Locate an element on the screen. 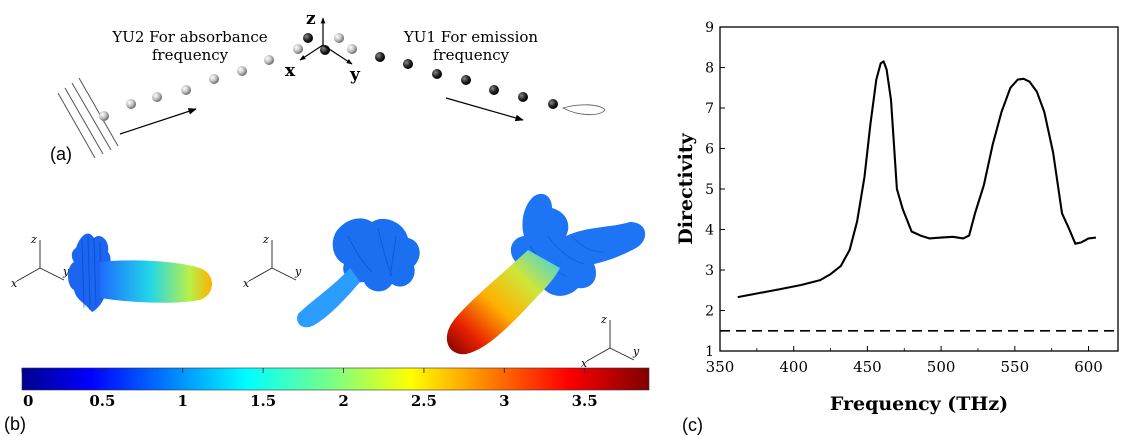 The image size is (1123, 437). colorbar-tick-label: 2 is located at coordinates (343, 401).